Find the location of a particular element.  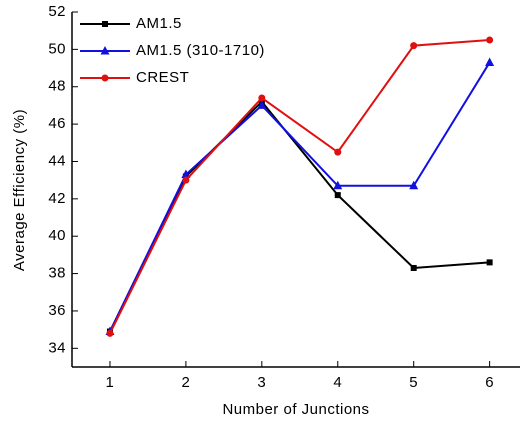

x-tick-label: 2 is located at coordinates (185, 382).